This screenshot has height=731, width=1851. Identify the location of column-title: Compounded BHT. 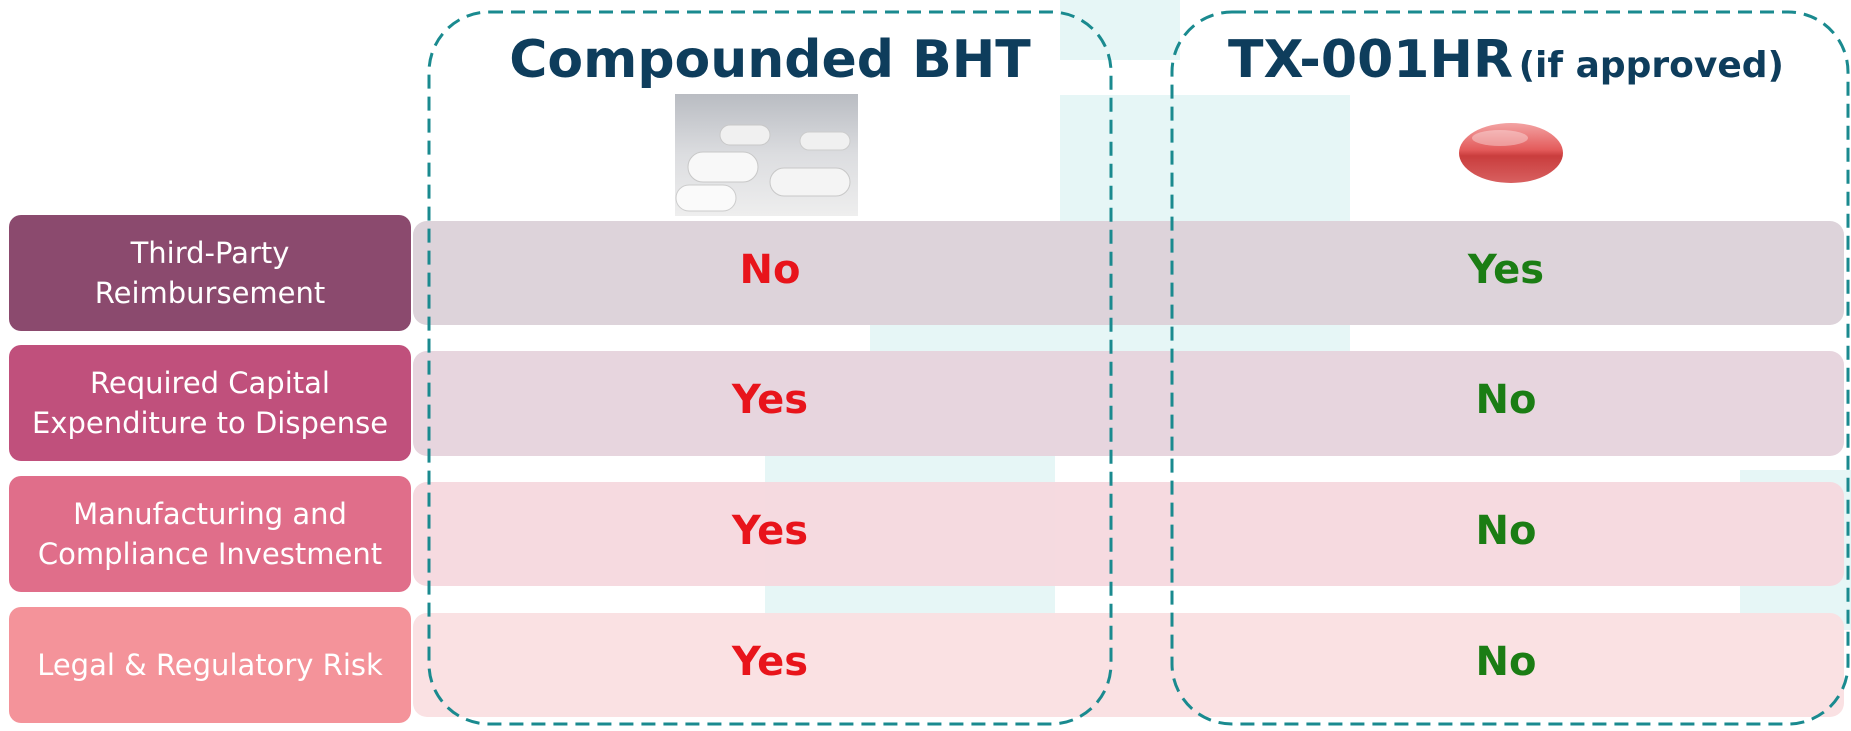
(770, 60).